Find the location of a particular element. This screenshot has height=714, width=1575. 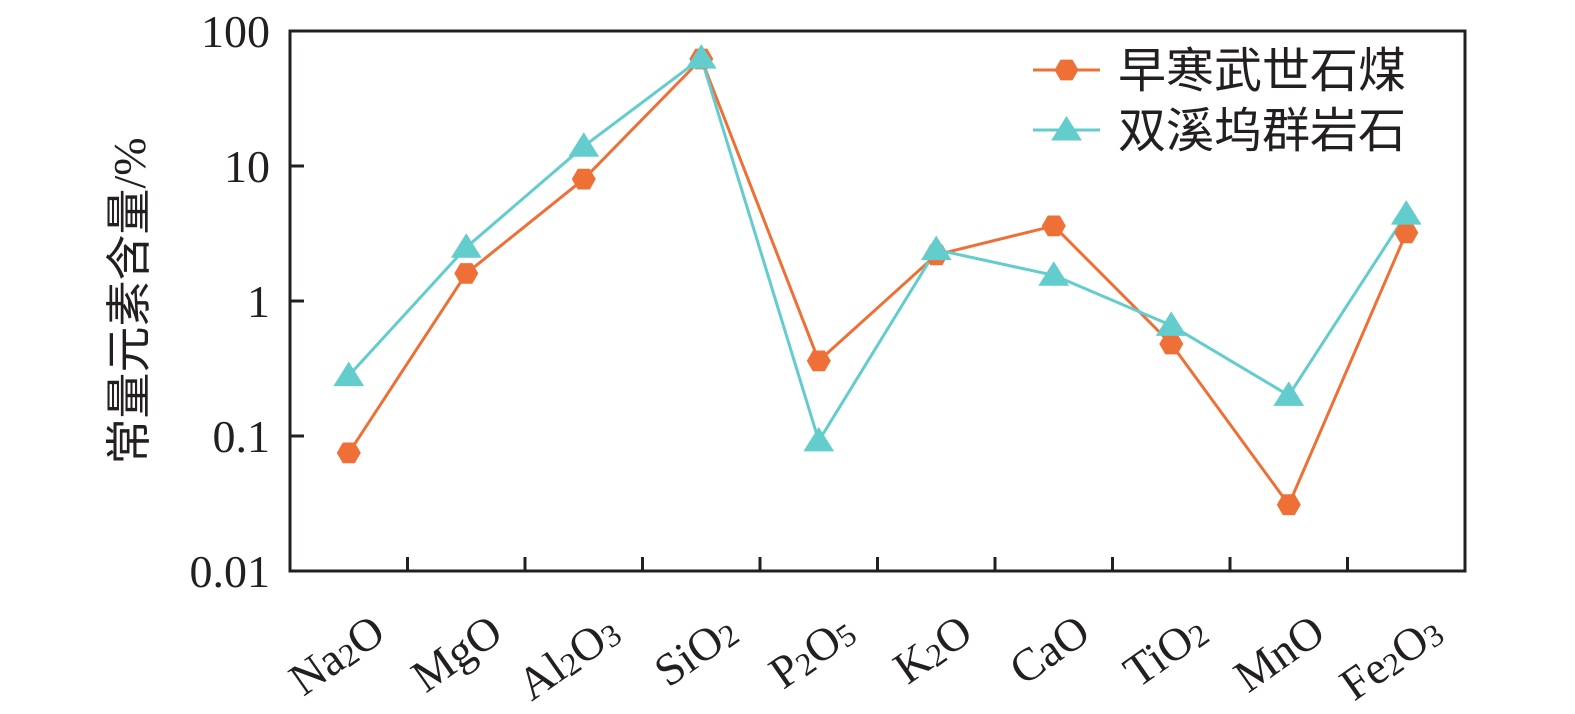

y-tick-label: 10 is located at coordinates (247, 166).